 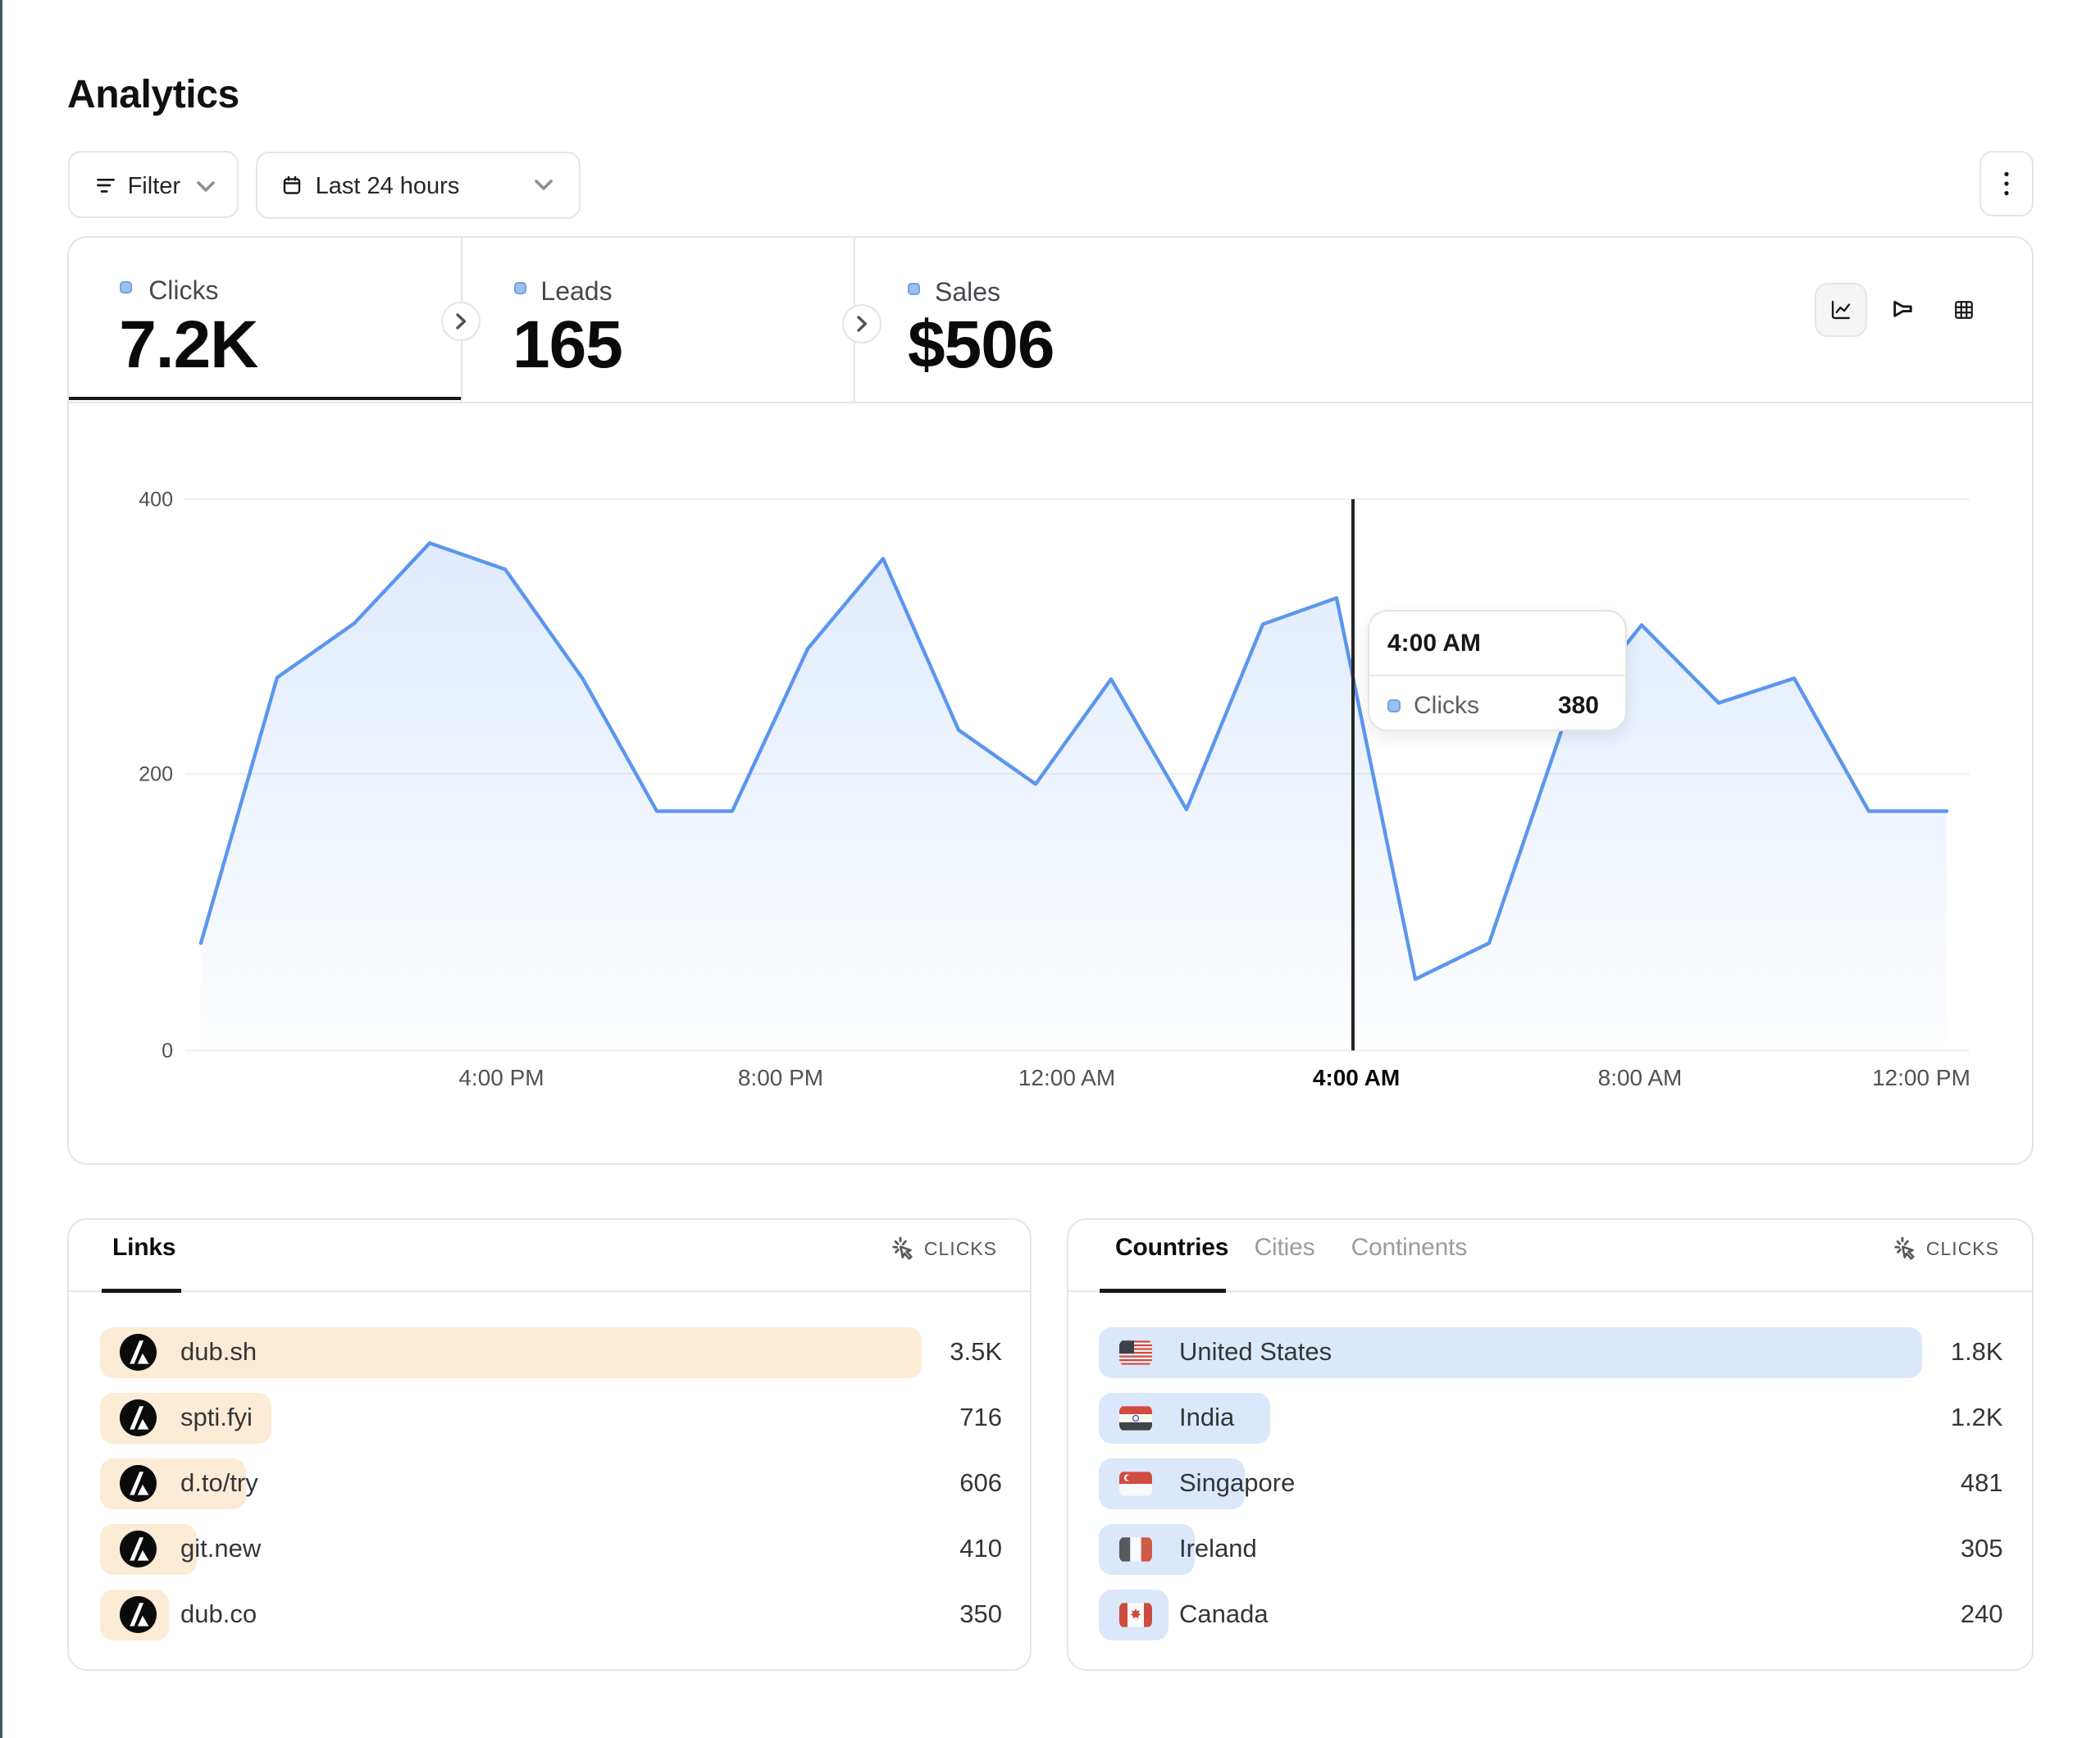 I want to click on svg-text: 12:00 PM, so click(x=1921, y=1077).